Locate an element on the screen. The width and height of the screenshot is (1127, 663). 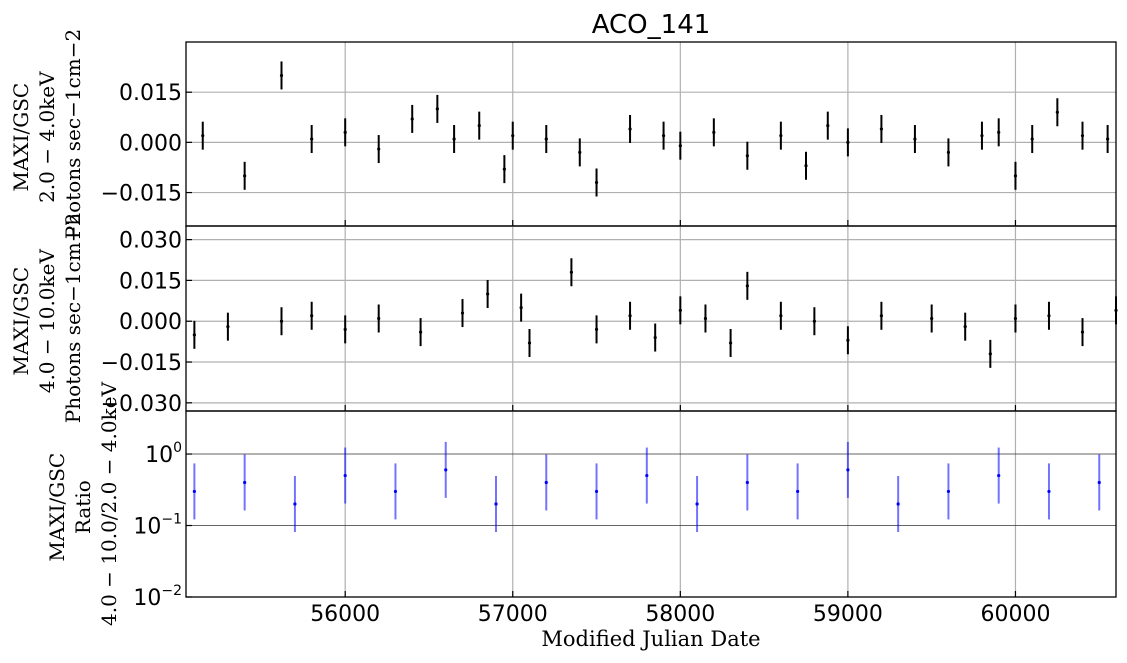
chart-title: ACO_141 is located at coordinates (651, 25).